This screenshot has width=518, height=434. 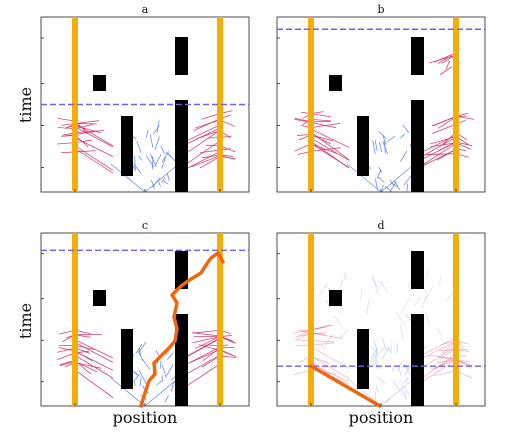 What do you see at coordinates (380, 225) in the screenshot?
I see `panel-title-d: d` at bounding box center [380, 225].